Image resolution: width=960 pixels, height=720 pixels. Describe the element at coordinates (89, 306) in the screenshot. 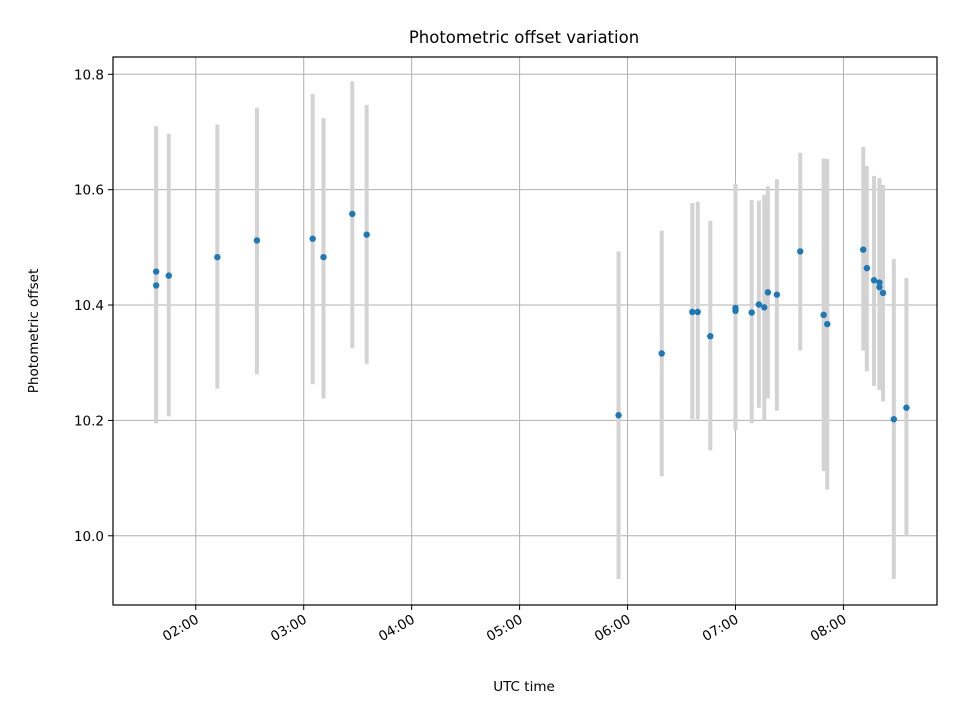

I see `y-tick-label: 10.4` at that location.